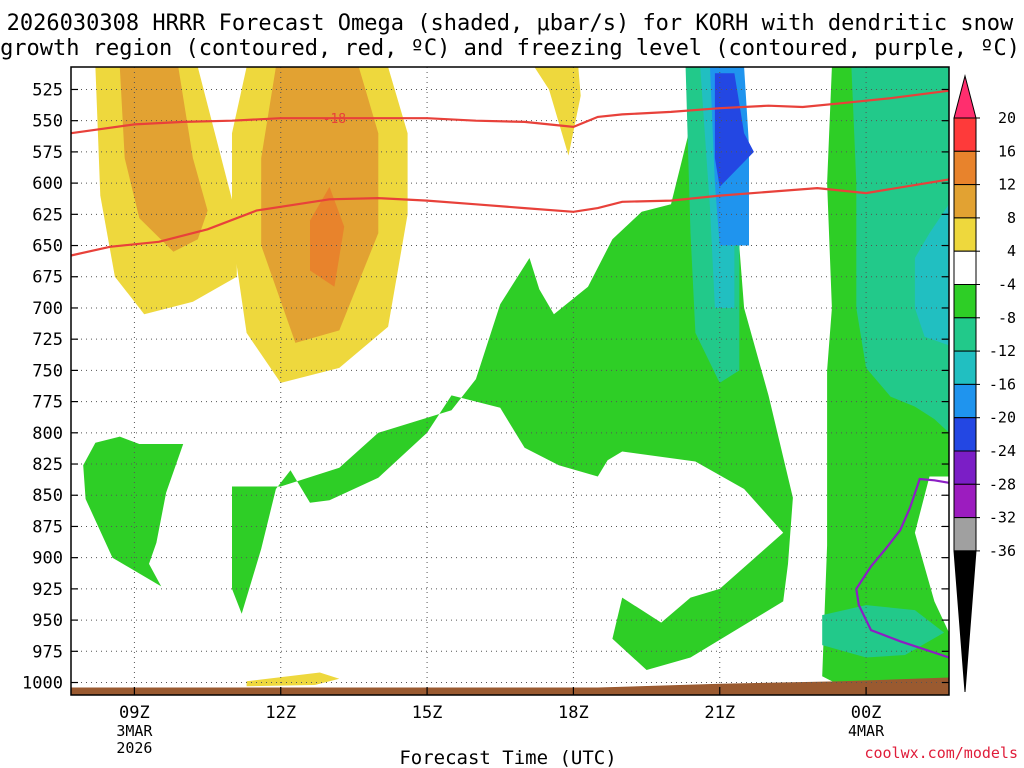  What do you see at coordinates (866, 713) in the screenshot?
I see `x-tick-label-00Z: 00Z` at bounding box center [866, 713].